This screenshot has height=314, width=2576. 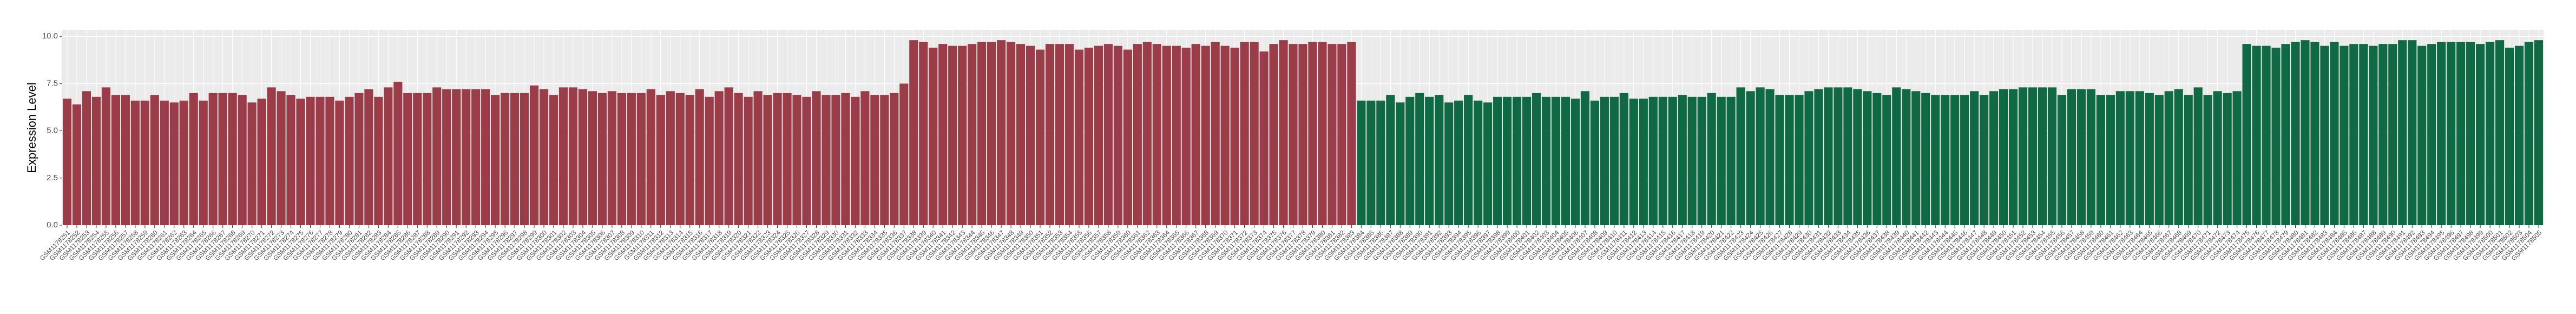 What do you see at coordinates (50, 36) in the screenshot?
I see `y-tick-label: 10.0` at bounding box center [50, 36].